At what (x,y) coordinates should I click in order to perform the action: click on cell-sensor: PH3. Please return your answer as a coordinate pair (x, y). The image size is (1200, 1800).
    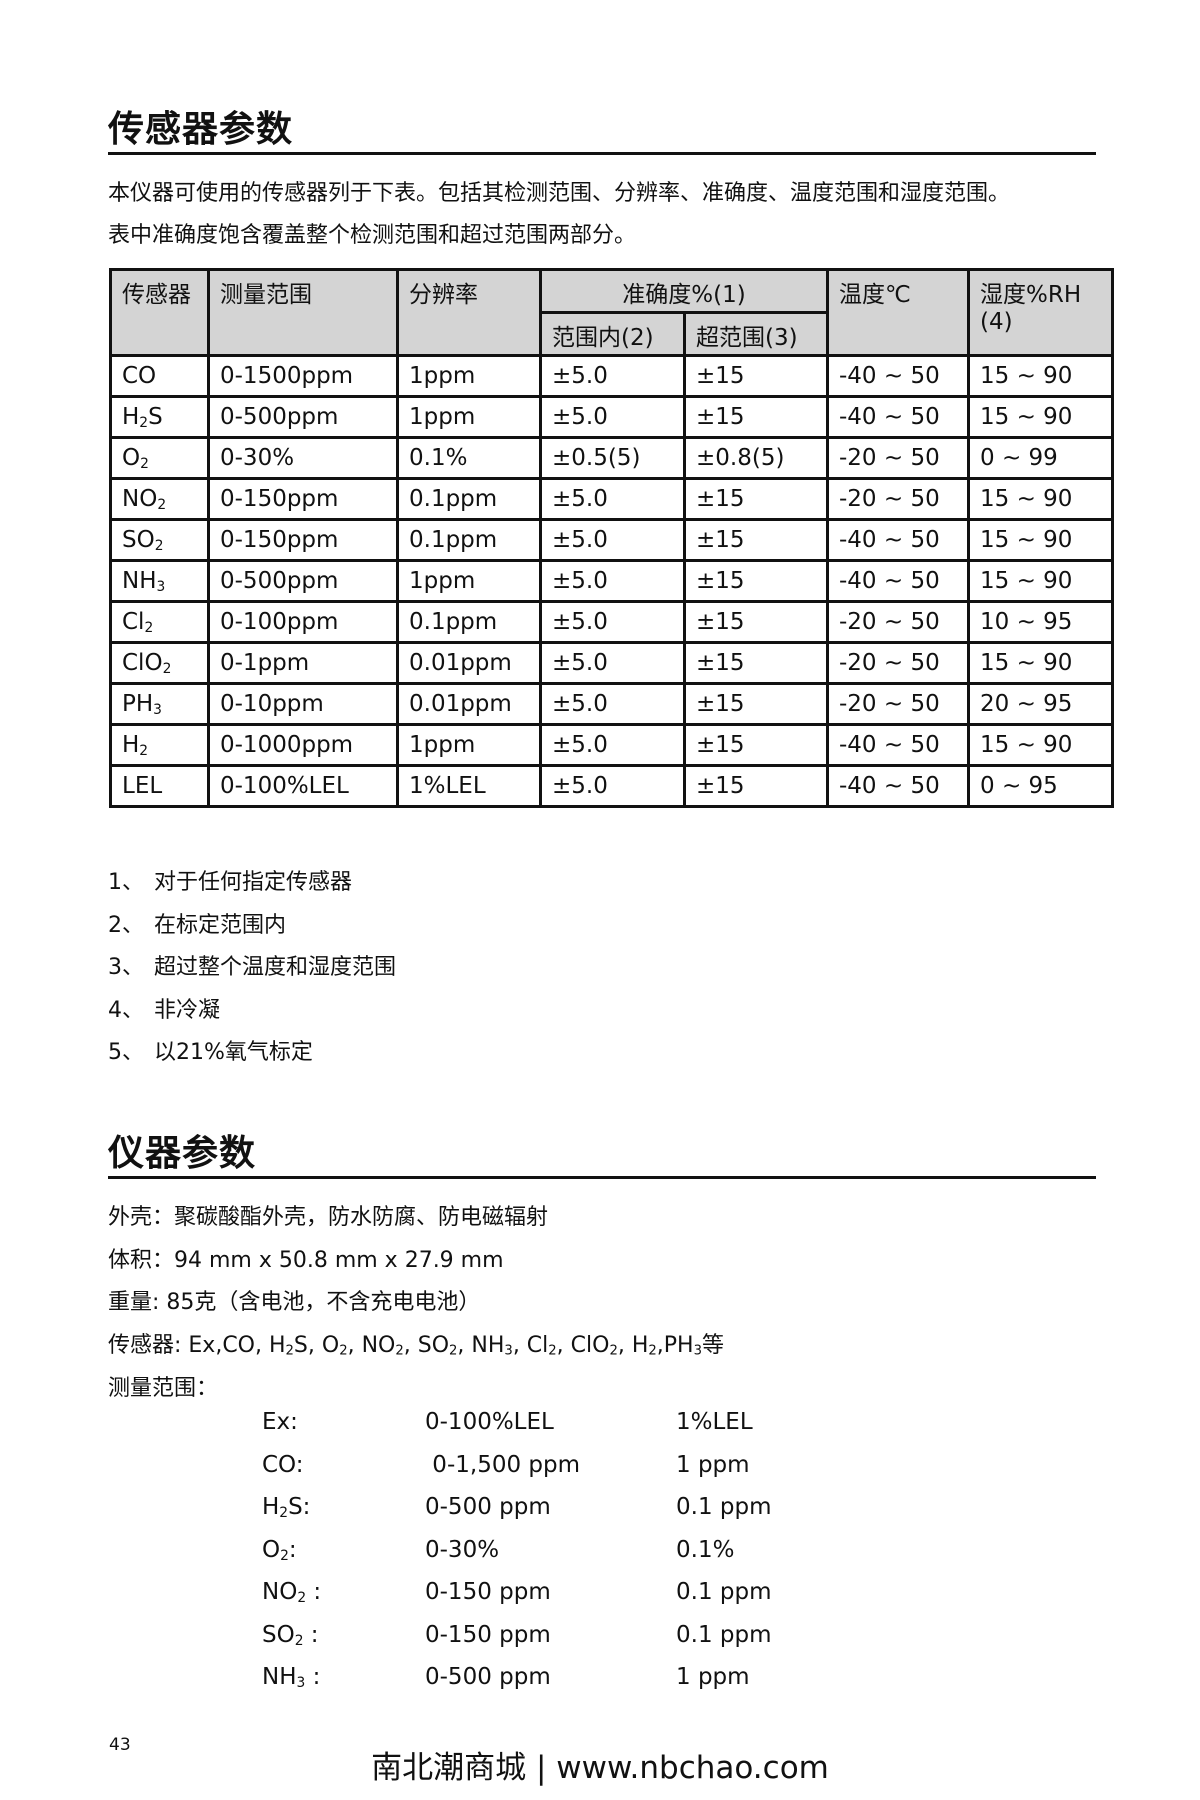
    Looking at the image, I should click on (159, 704).